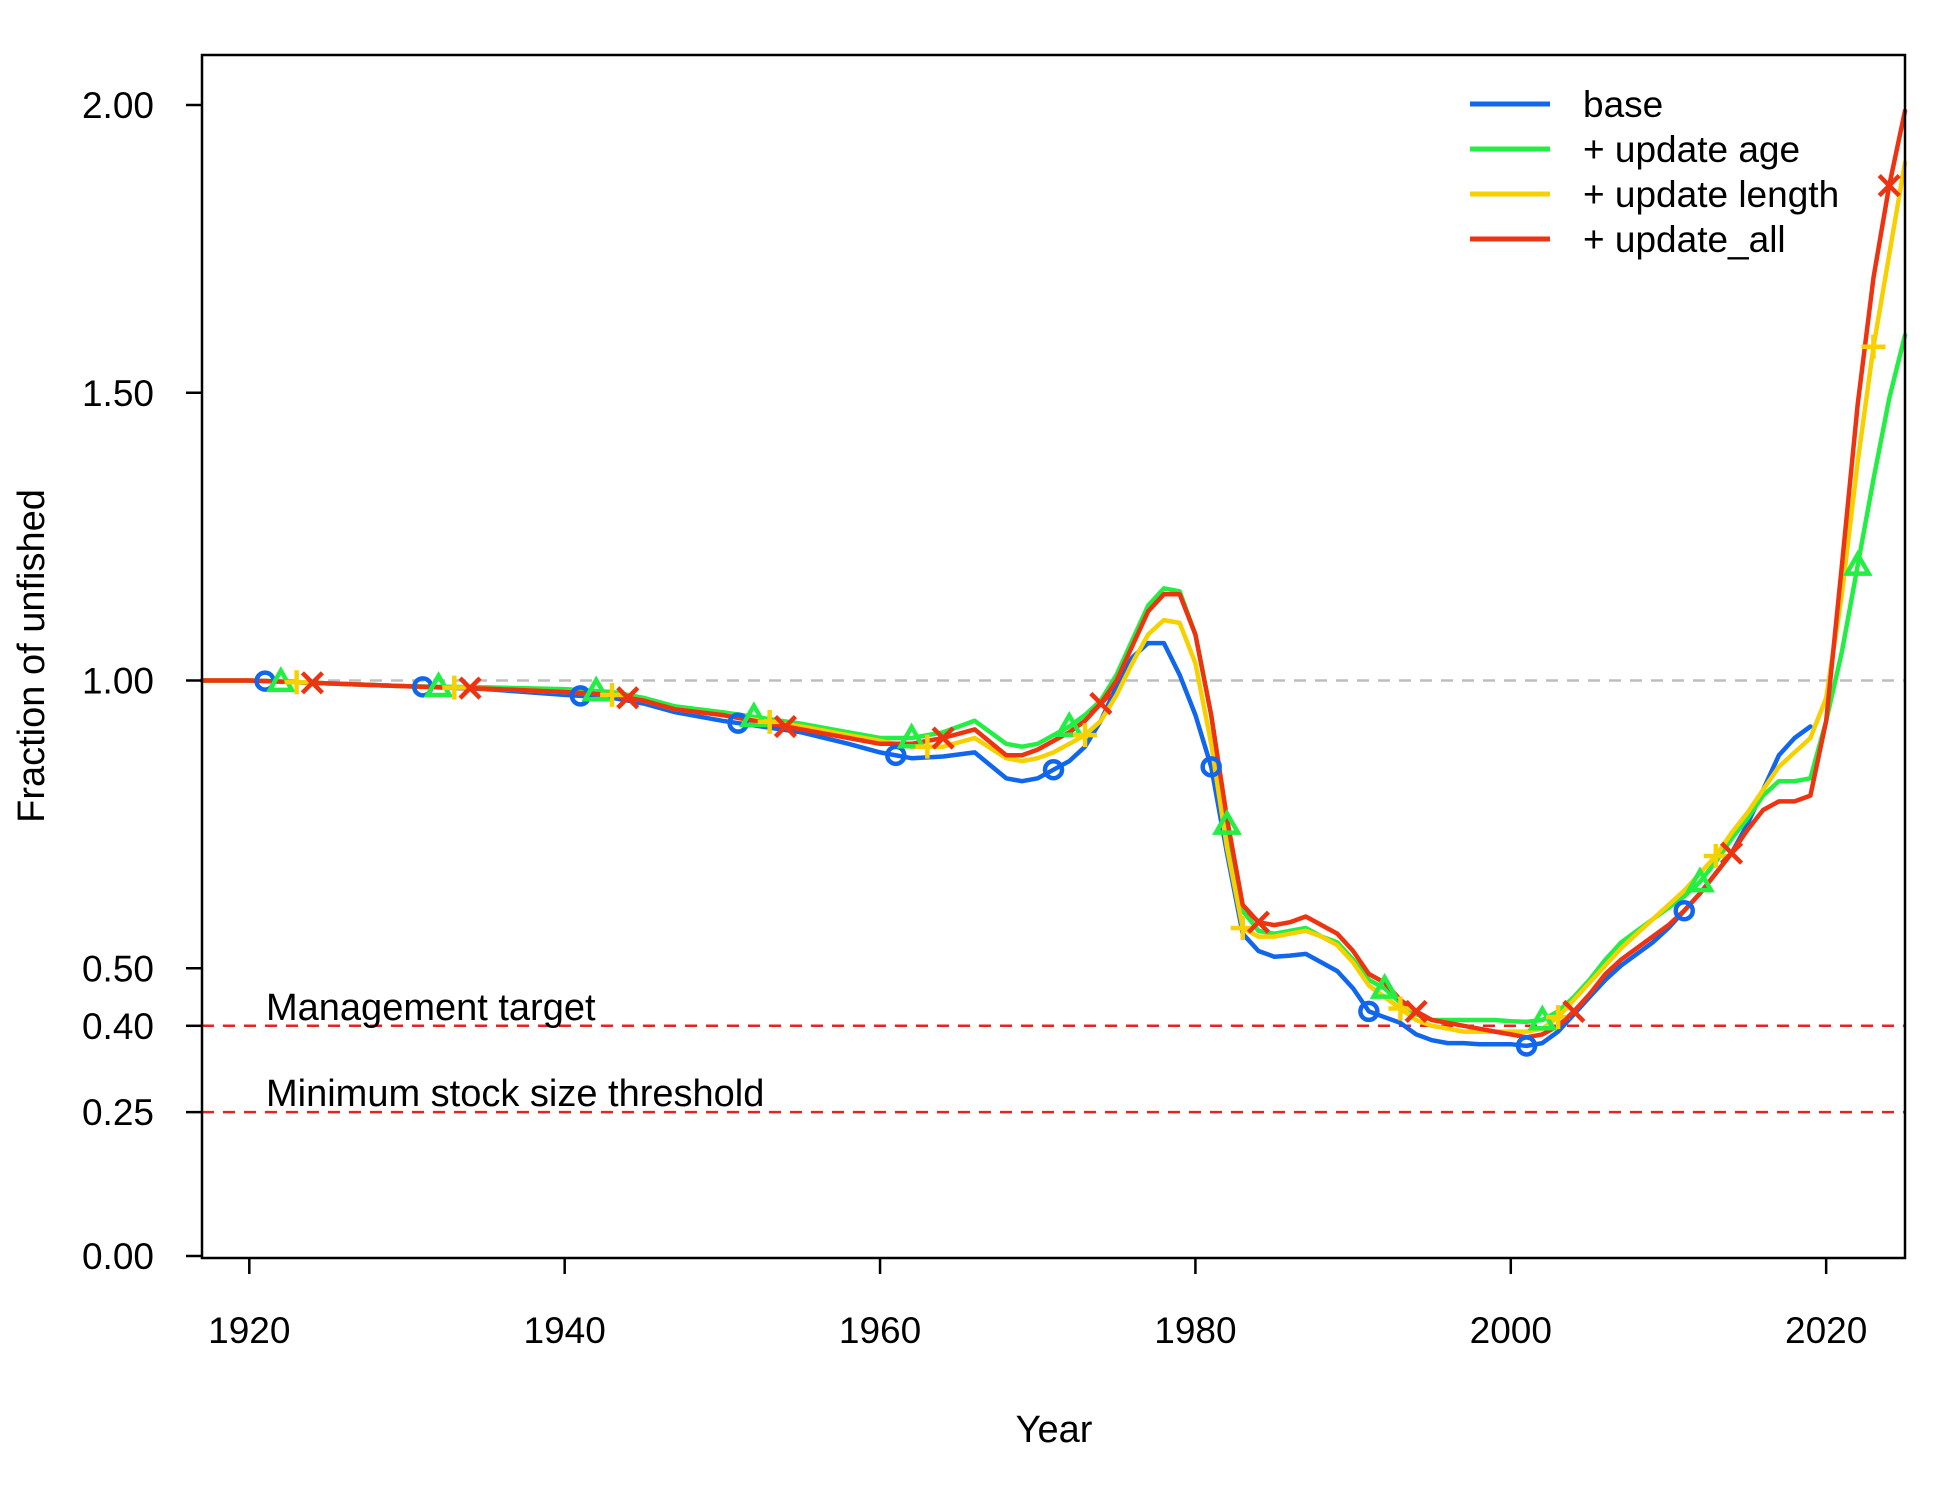 Image resolution: width=1950 pixels, height=1500 pixels. I want to click on x-axis: 1920 1940 1960 1980 2000 2020, so click(1037, 1304).